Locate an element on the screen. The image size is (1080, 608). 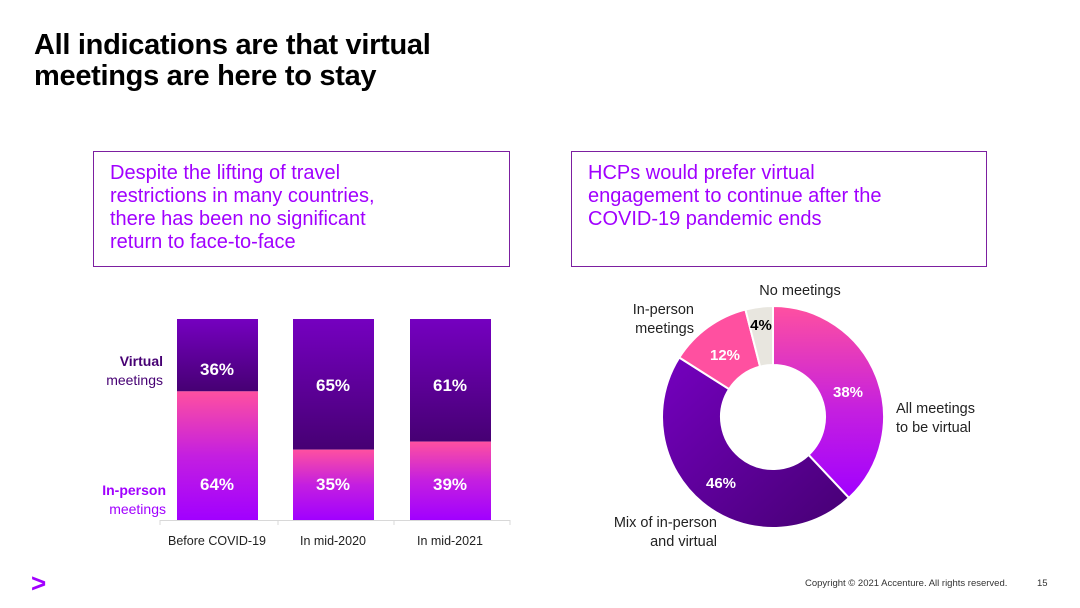
legend-virtual-rest: meetings is located at coordinates (134, 380).